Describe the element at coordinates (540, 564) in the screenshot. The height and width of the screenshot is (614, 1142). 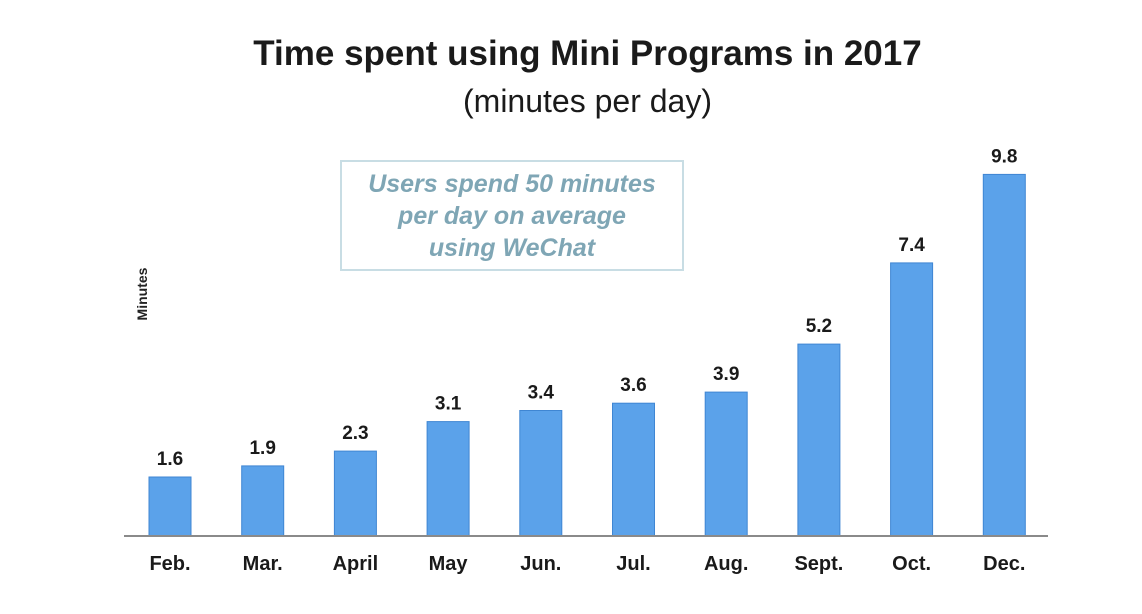
I see `x-tick-label: Jun.` at that location.